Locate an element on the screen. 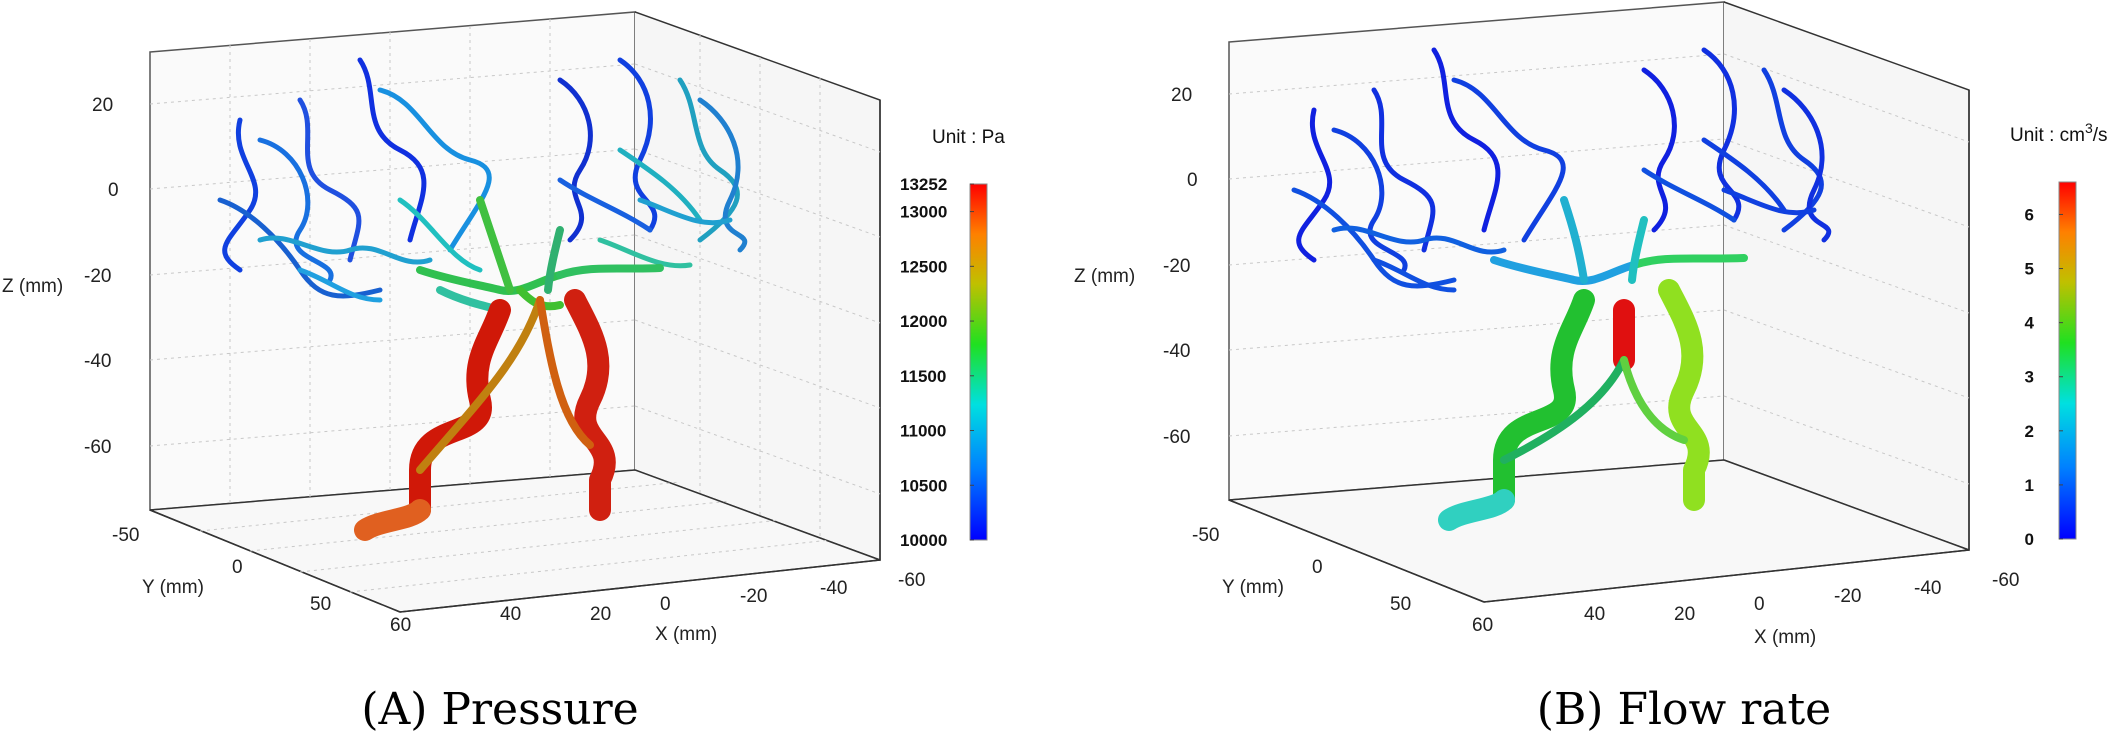  colorbar-tick-label: 11500 is located at coordinates (923, 376).